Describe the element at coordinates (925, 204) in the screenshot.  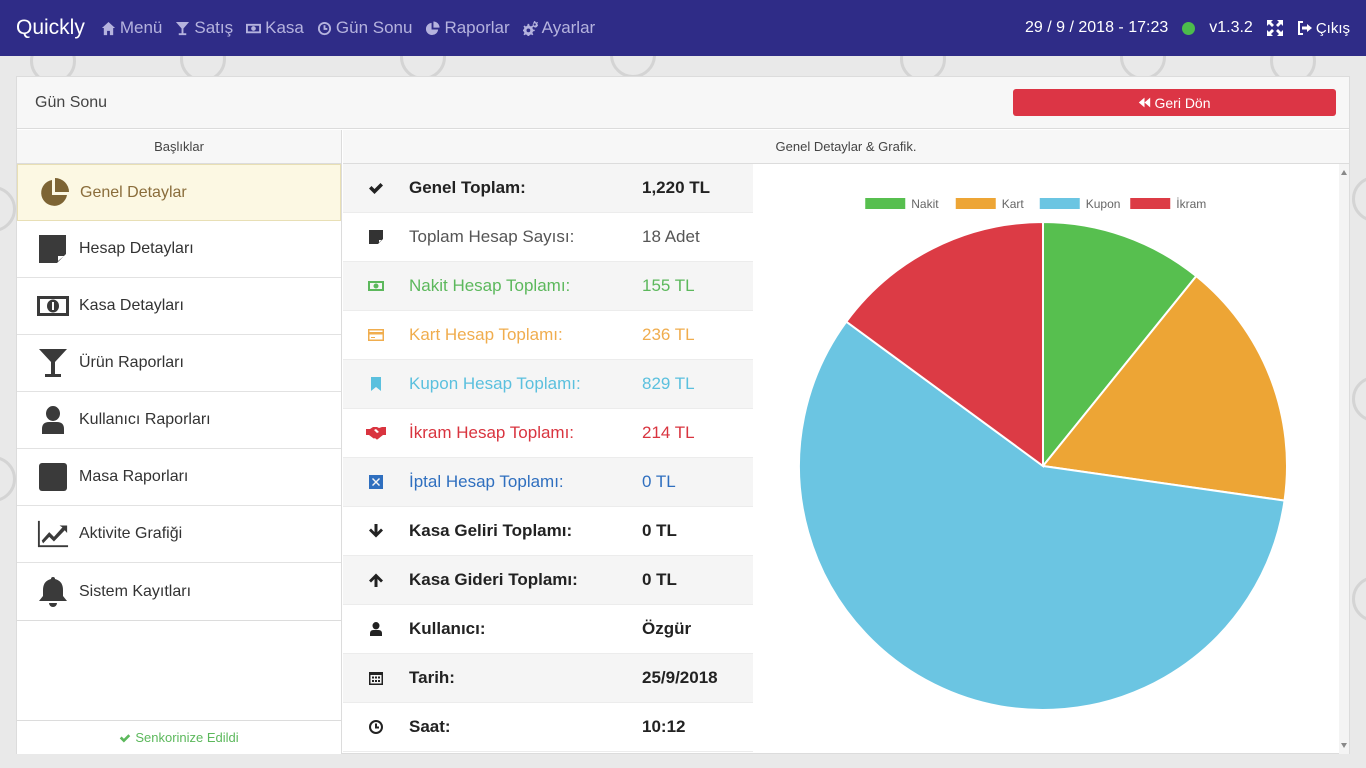
I see `legend-label: Nakit` at that location.